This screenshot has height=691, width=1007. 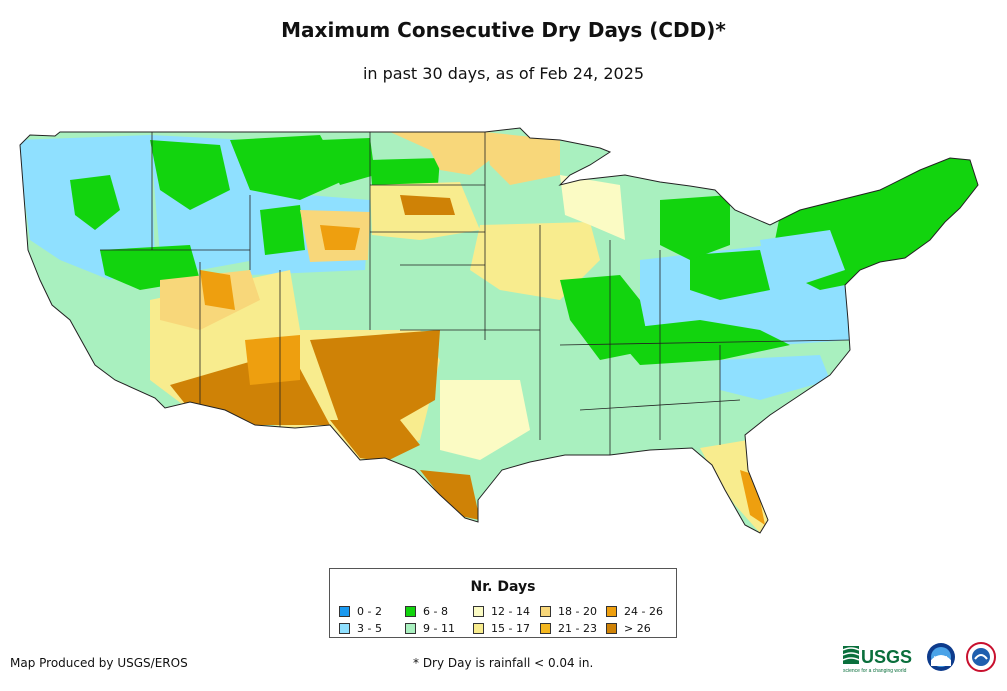 I want to click on legend-item: > 26, so click(x=640, y=628).